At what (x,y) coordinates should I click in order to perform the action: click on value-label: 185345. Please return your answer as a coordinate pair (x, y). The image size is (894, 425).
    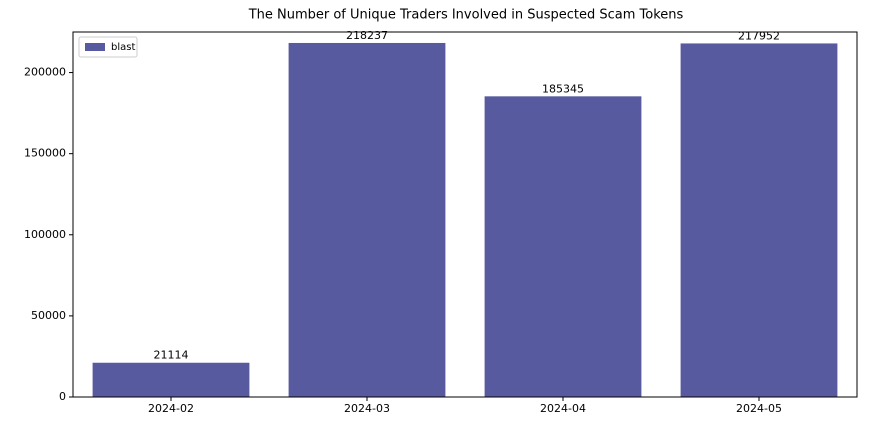
    Looking at the image, I should click on (563, 88).